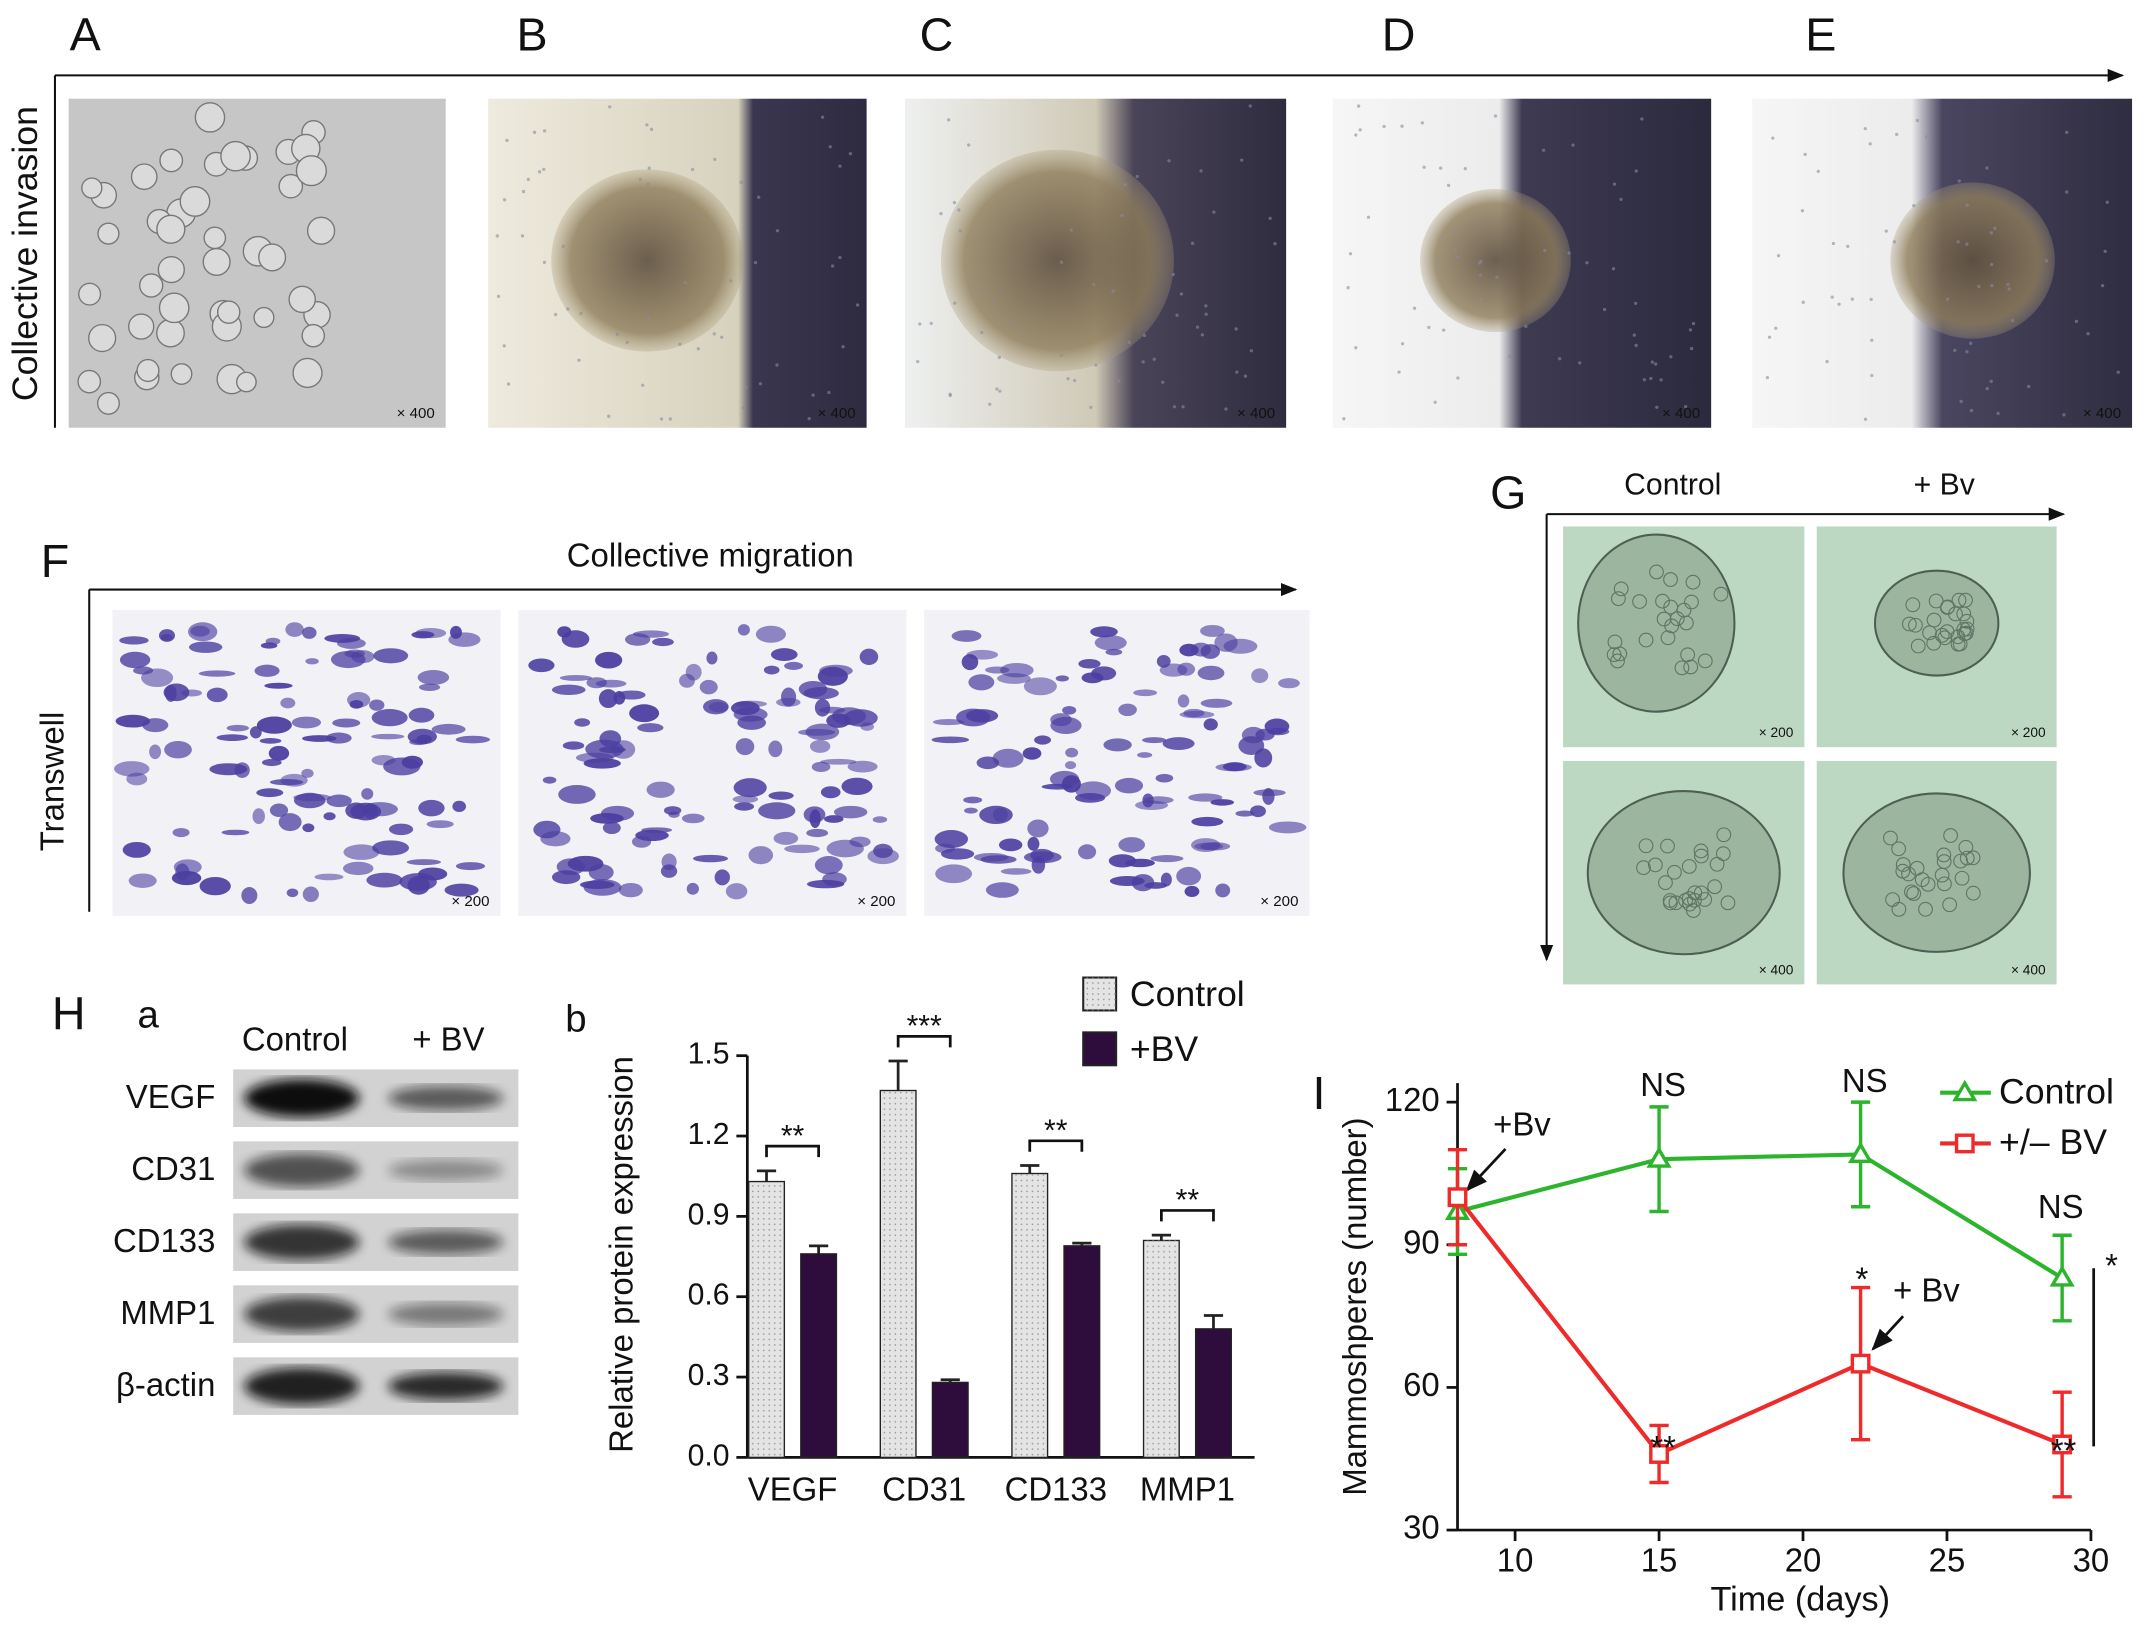  Describe the element at coordinates (173, 1168) in the screenshot. I see `blot-row-label: CD31` at that location.